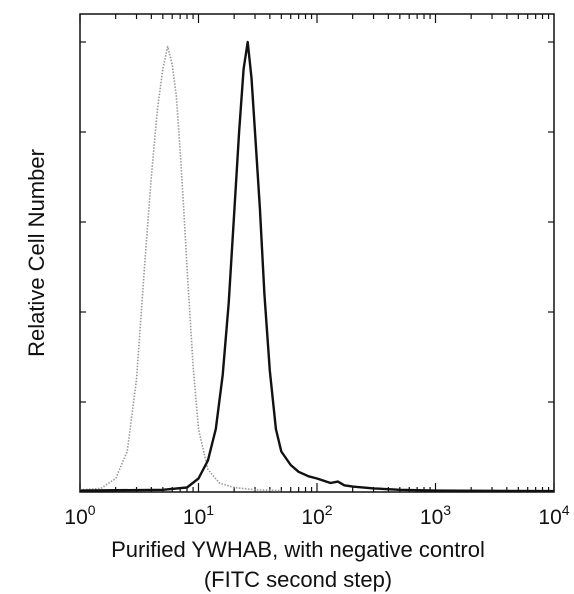 This screenshot has width=574, height=594. Describe the element at coordinates (298, 579) in the screenshot. I see `x-axis-title-line2: (FITC second step)` at that location.